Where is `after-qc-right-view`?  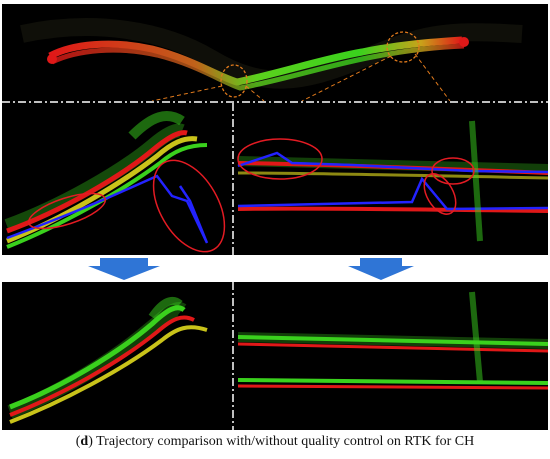 after-qc-right-view is located at coordinates (392, 340).